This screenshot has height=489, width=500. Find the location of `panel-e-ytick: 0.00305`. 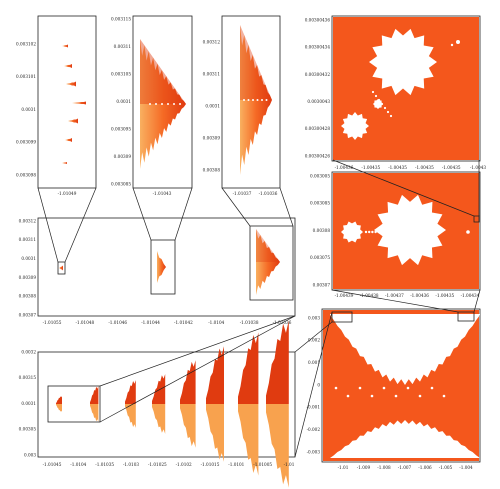

panel-e-ytick: 0.00305 is located at coordinates (28, 429).